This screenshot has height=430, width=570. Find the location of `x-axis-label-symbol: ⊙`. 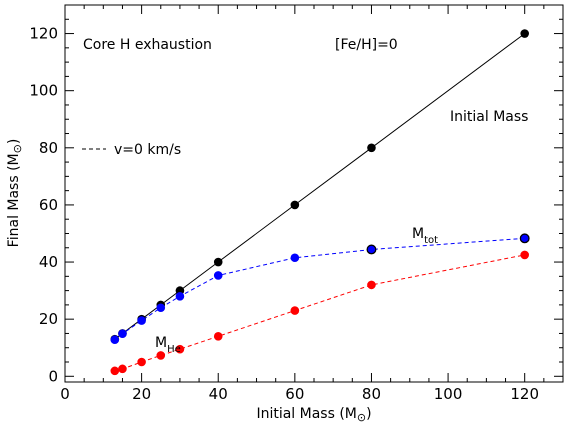

x-axis-label-symbol: ⊙ is located at coordinates (361, 417).